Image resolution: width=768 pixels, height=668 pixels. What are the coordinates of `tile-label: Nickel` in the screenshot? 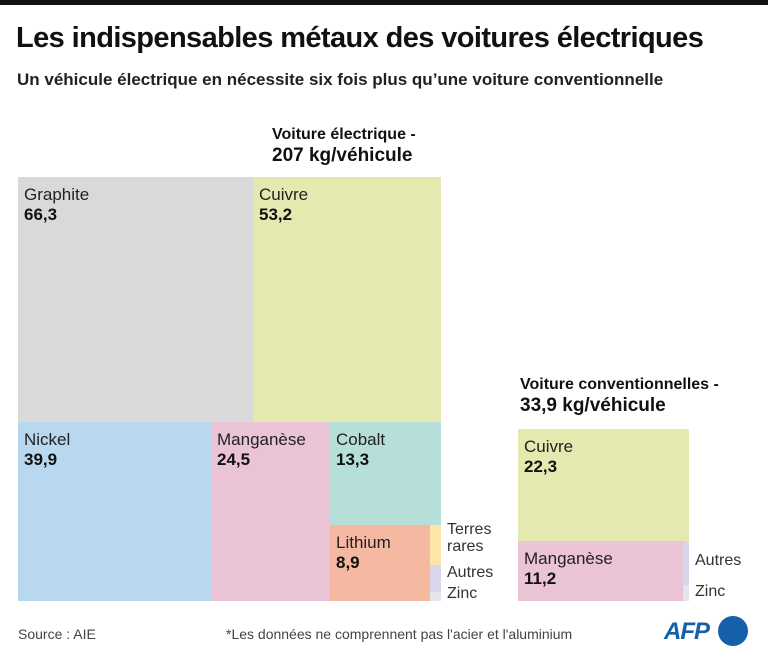 It's located at (47, 439).